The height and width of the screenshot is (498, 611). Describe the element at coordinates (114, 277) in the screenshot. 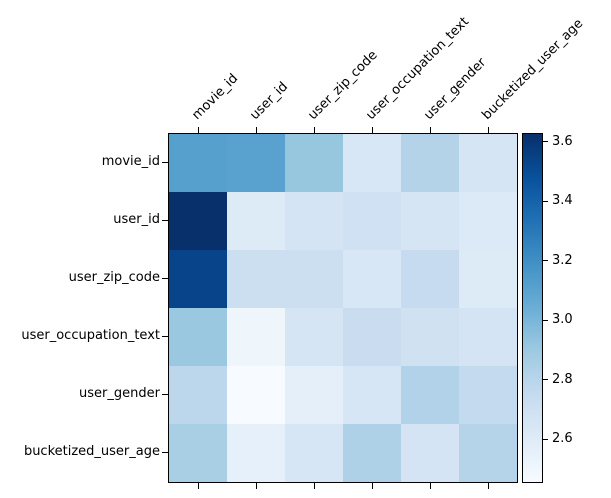

I see `y-tick-label: user_zip_code` at that location.